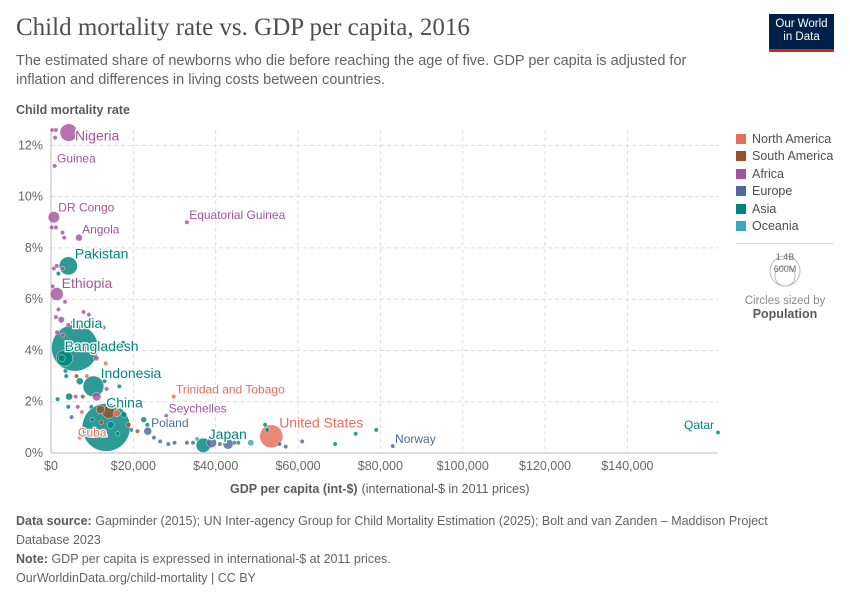 This screenshot has width=850, height=600. What do you see at coordinates (446, 489) in the screenshot?
I see `x-axis-unit: (international-$ in 2011 prices)` at bounding box center [446, 489].